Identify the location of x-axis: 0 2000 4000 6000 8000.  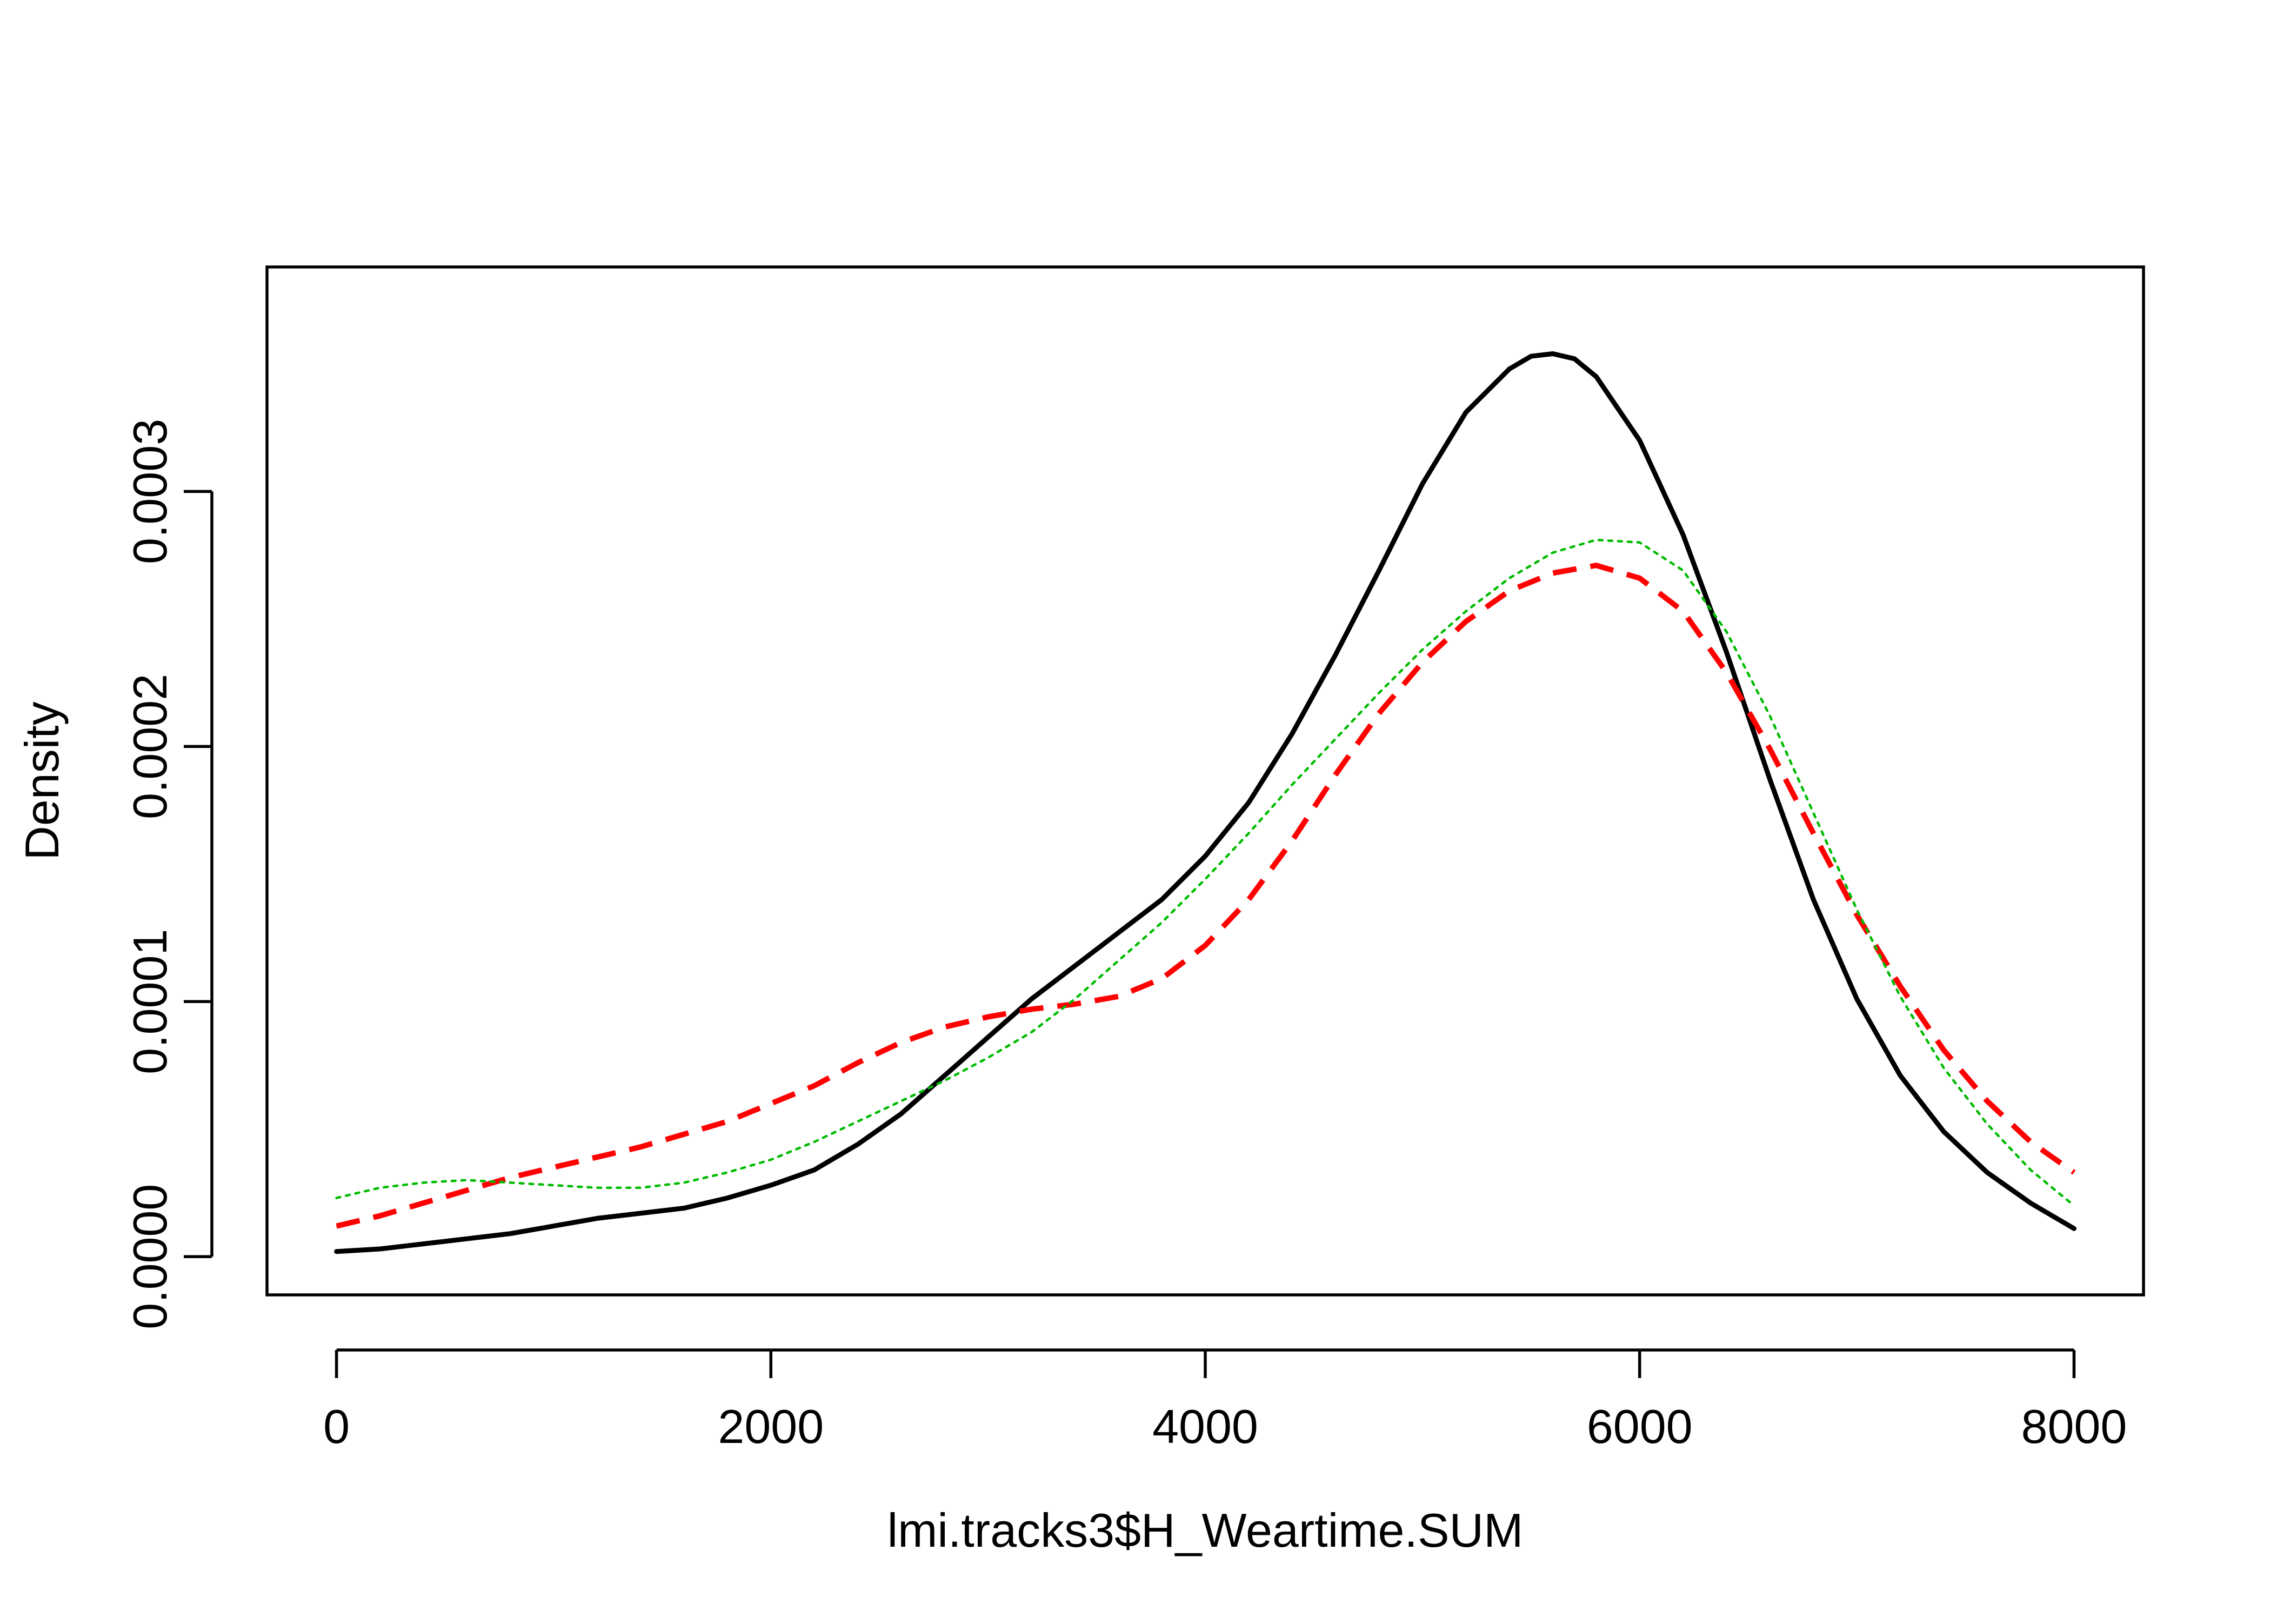
(1225, 1400).